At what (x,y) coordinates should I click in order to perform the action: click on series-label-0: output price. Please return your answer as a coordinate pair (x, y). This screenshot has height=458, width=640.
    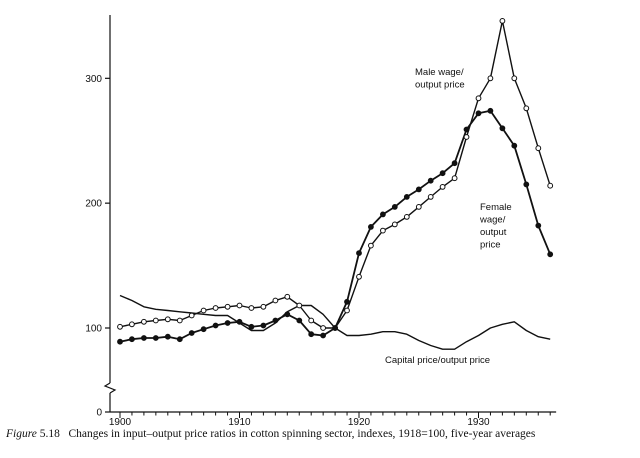
    Looking at the image, I should click on (440, 85).